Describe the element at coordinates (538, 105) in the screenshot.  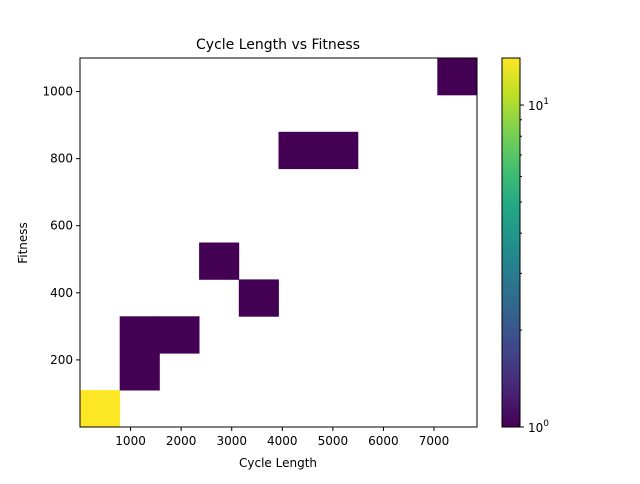
I see `colorbar-tick-label: 10¹` at that location.